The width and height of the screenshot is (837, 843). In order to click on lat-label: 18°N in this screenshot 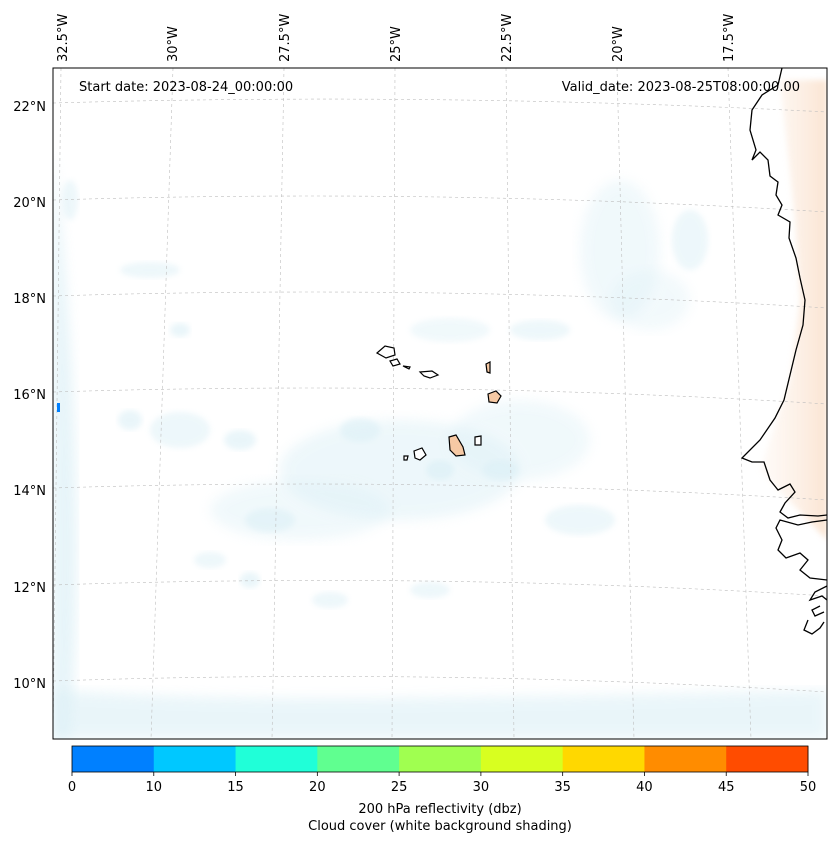, I will do `click(29, 299)`.